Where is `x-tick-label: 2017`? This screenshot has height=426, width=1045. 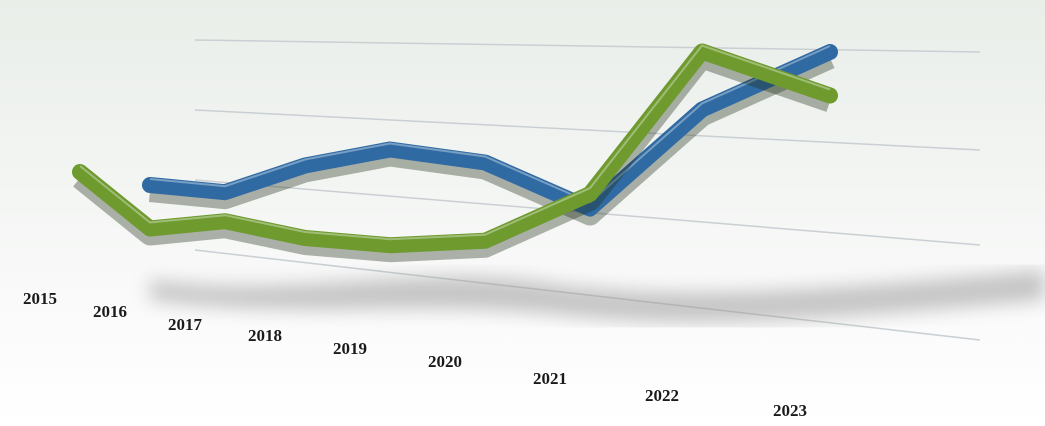
x-tick-label: 2017 is located at coordinates (185, 324).